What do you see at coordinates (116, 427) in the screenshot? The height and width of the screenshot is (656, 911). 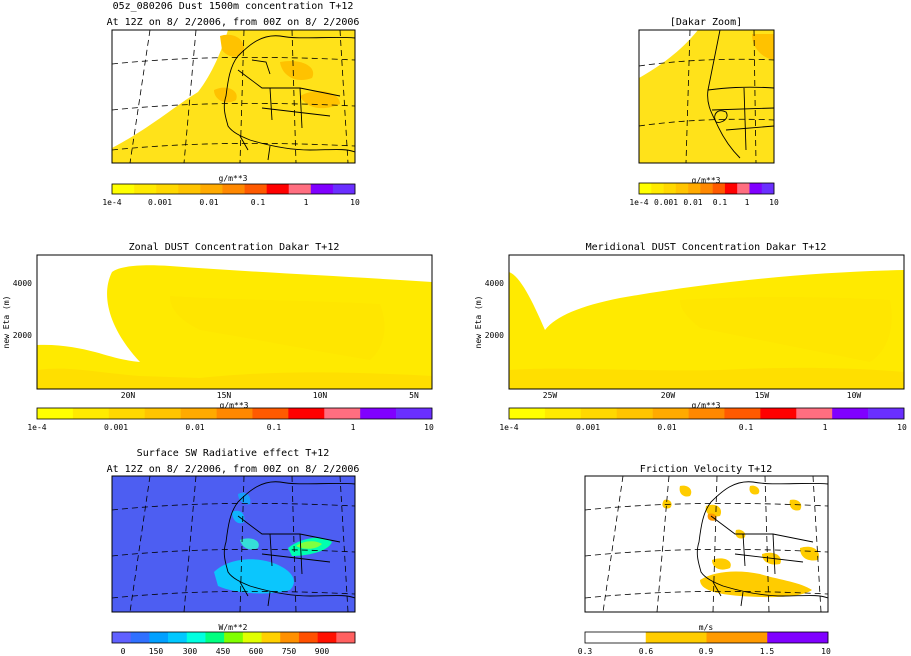 I see `zonal-cbar-tick: 0.001` at bounding box center [116, 427].